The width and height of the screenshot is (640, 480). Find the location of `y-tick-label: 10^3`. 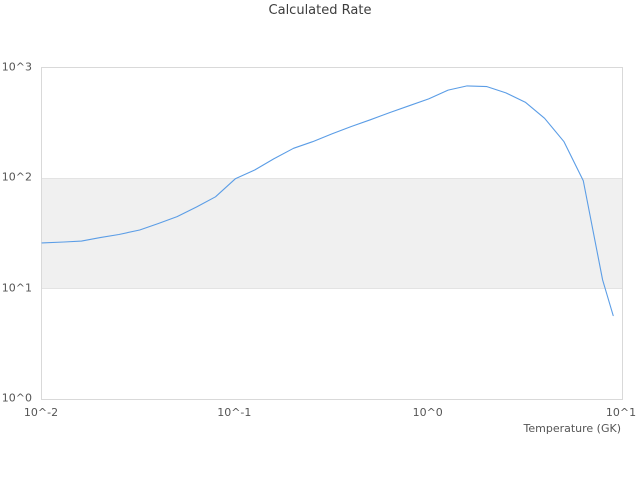

y-tick-label: 10^3 is located at coordinates (16, 67).